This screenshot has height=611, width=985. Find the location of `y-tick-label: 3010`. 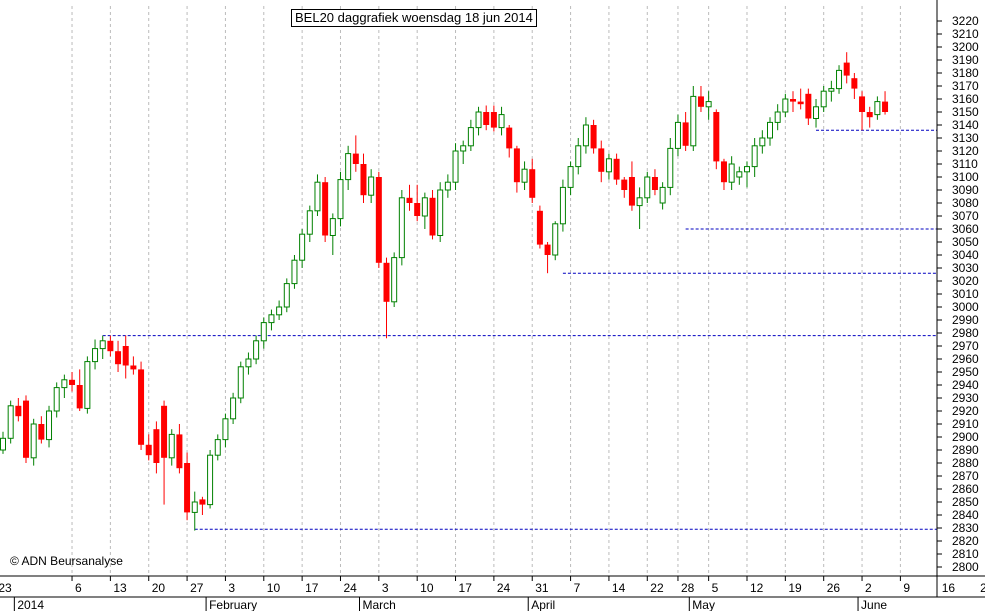

y-tick-label: 3010 is located at coordinates (965, 294).